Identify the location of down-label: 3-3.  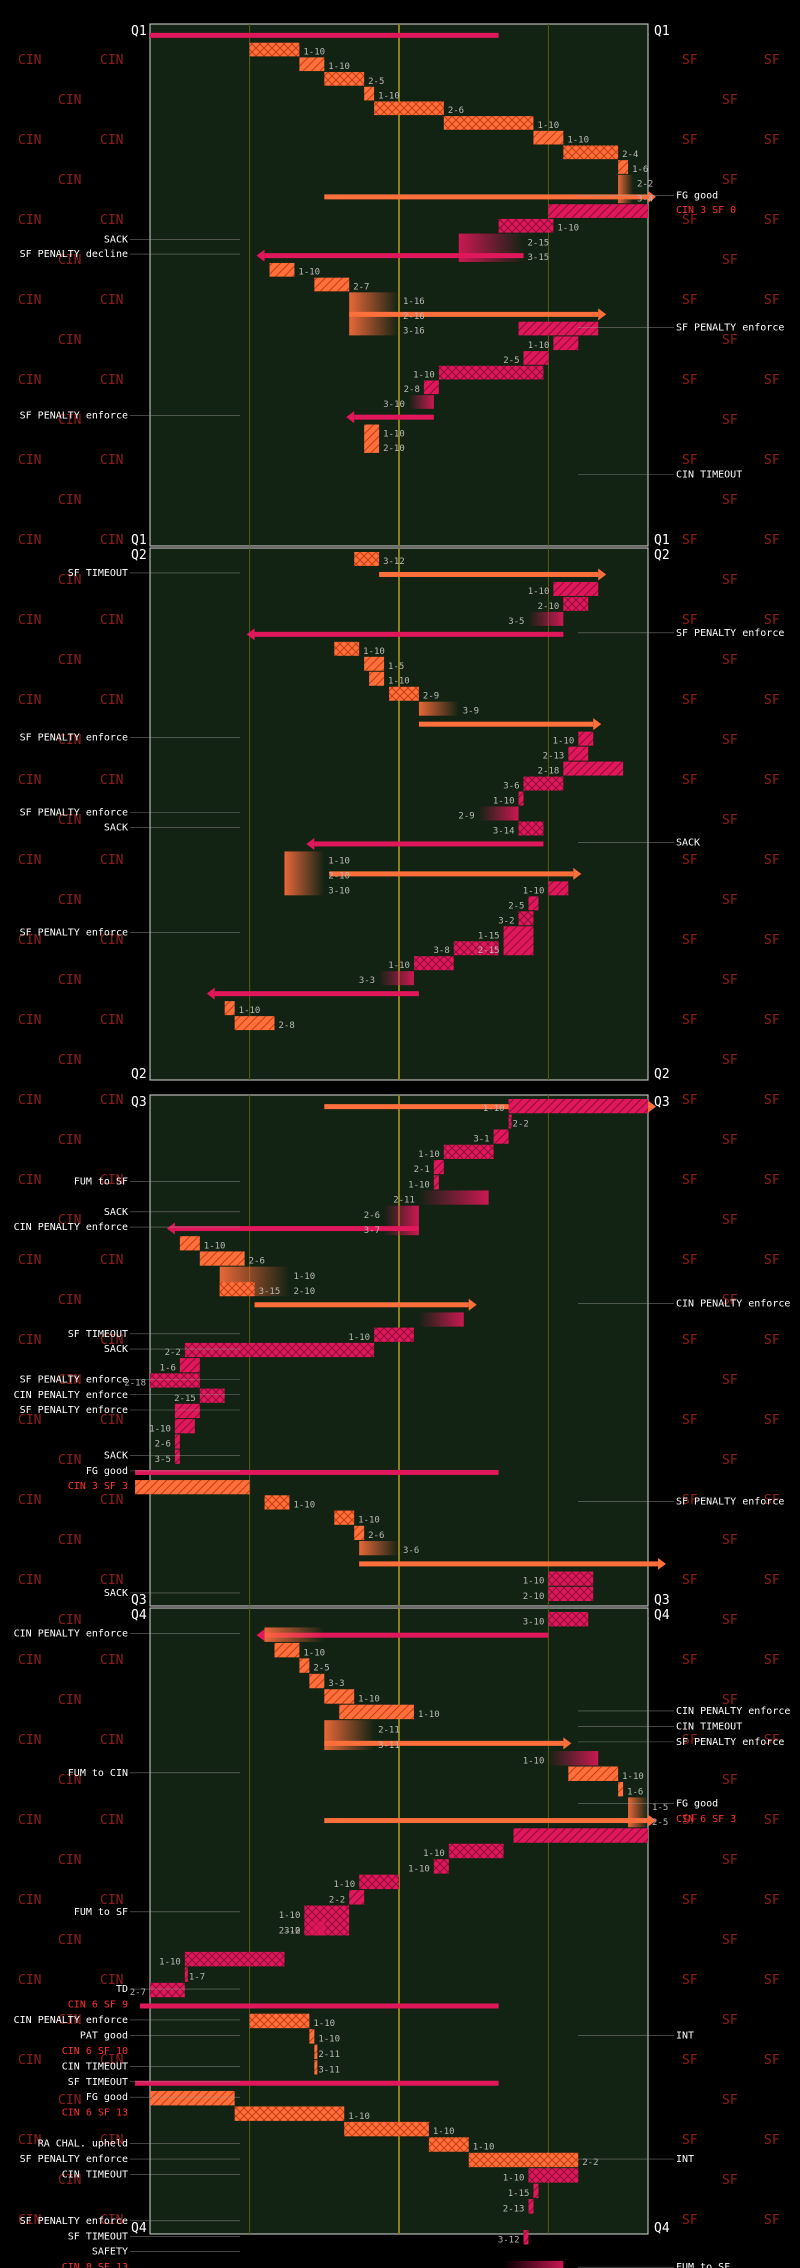
(367, 981).